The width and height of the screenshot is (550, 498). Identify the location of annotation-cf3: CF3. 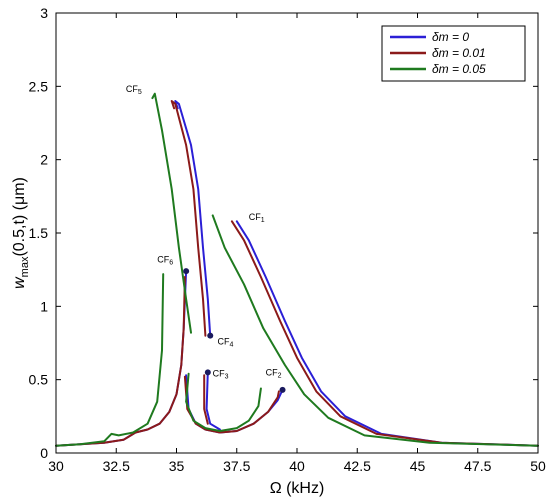
(221, 375).